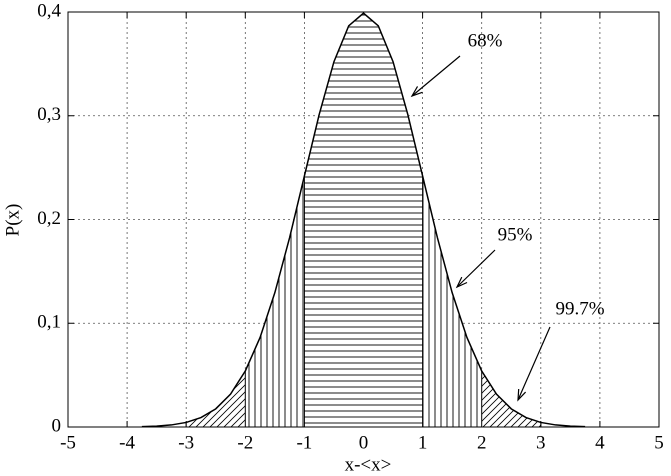  I want to click on x-tick-label: -5, so click(68, 442).